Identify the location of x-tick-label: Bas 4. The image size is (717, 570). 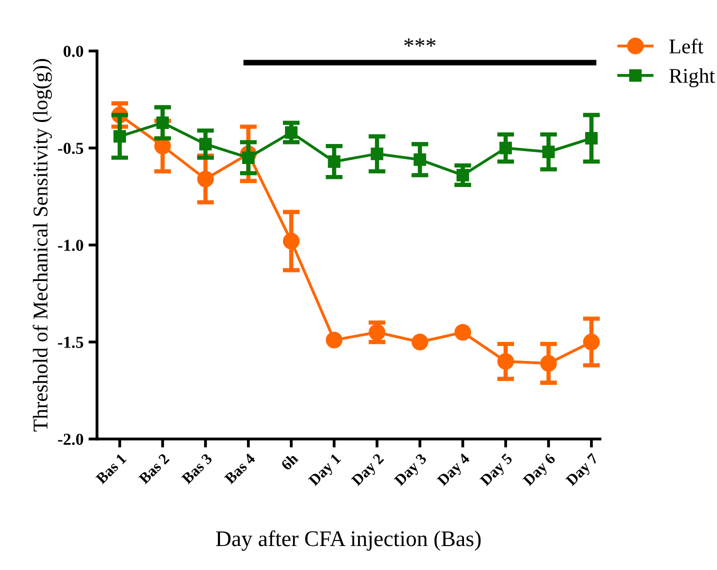
(240, 468).